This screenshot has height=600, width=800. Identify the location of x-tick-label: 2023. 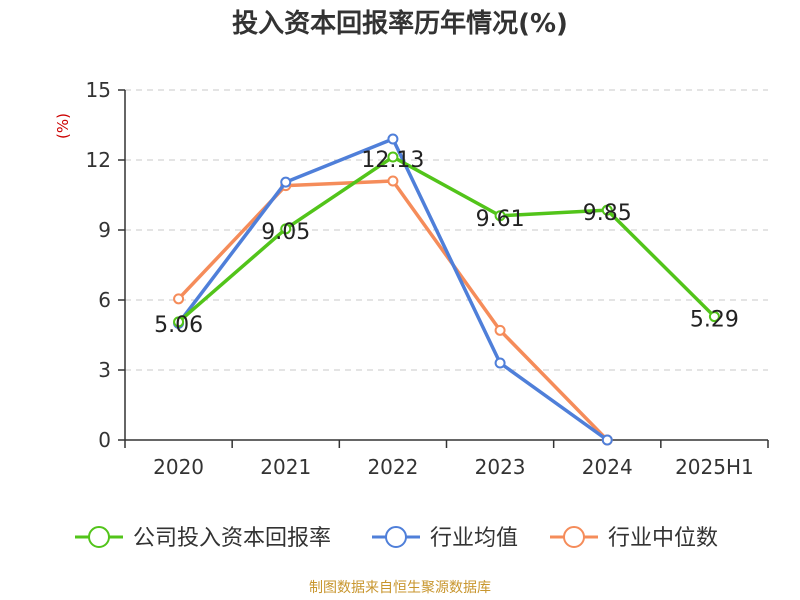
(500, 467).